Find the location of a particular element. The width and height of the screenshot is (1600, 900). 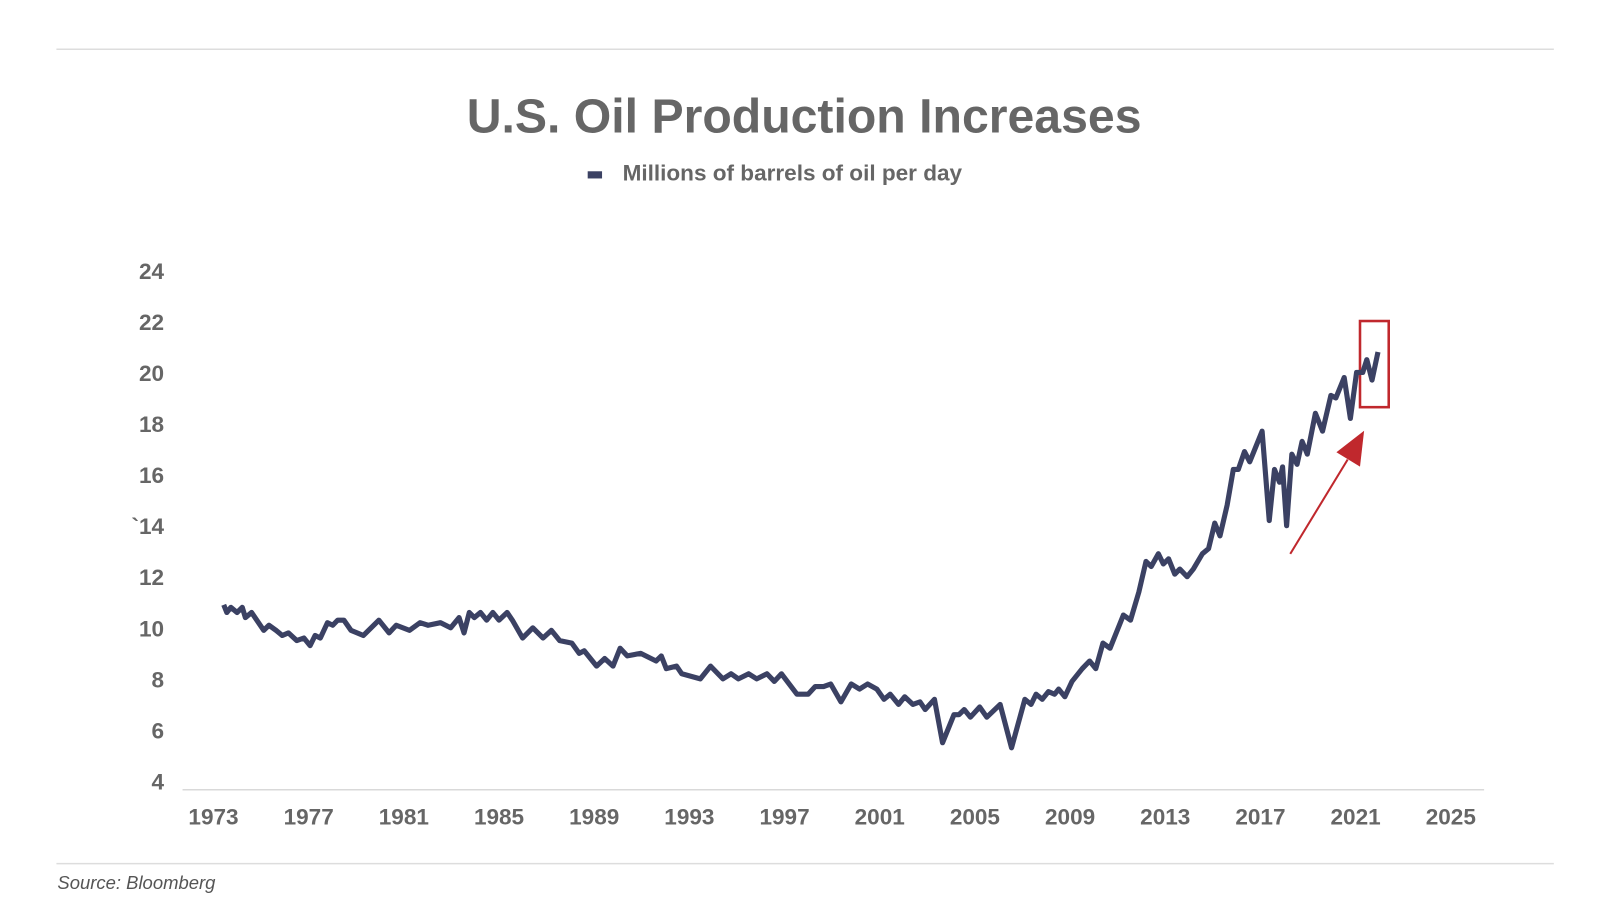

y-tick-label: 6 is located at coordinates (158, 730).